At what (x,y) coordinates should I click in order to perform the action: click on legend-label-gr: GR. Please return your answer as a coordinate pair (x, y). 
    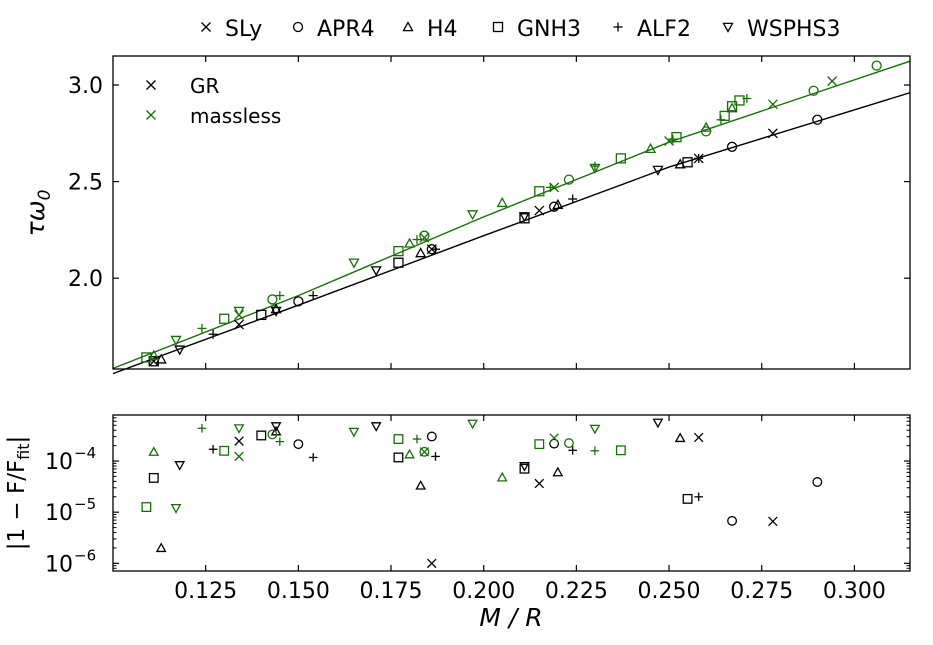
    Looking at the image, I should click on (204, 86).